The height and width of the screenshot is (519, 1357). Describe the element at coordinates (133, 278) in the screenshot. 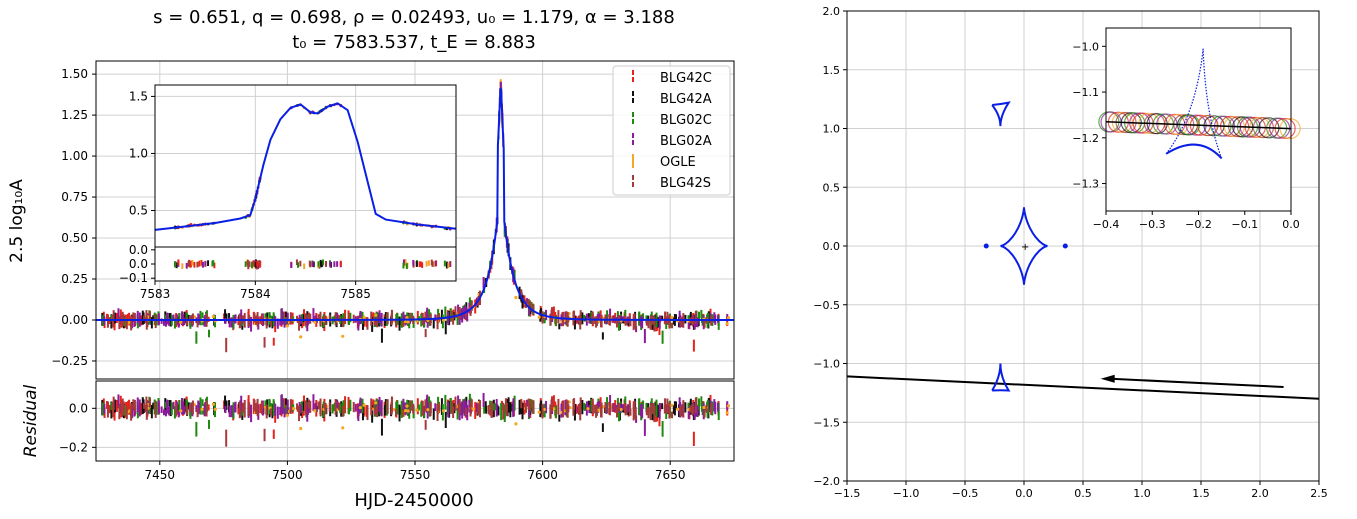

I see `y-tick-label: −0.1` at that location.